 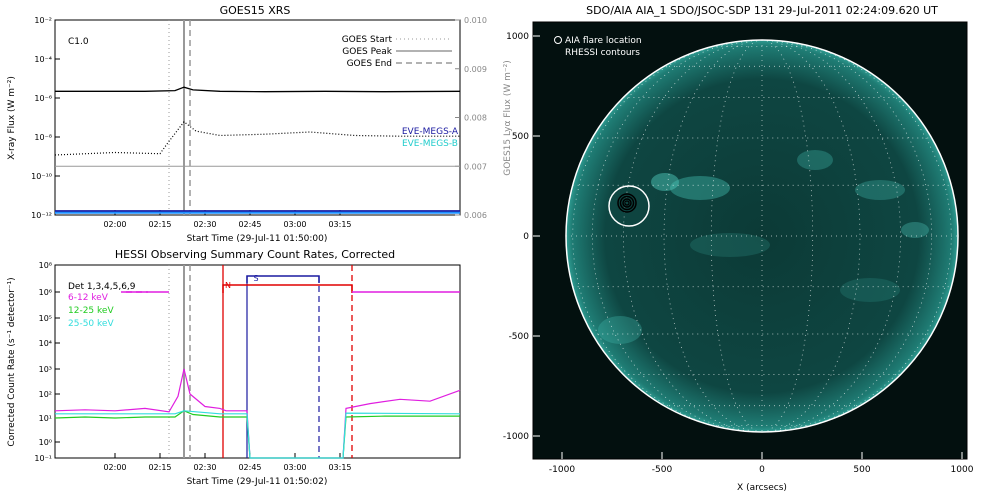 I want to click on aia-legend-rhessi: RHESSI contours, so click(x=602, y=53).